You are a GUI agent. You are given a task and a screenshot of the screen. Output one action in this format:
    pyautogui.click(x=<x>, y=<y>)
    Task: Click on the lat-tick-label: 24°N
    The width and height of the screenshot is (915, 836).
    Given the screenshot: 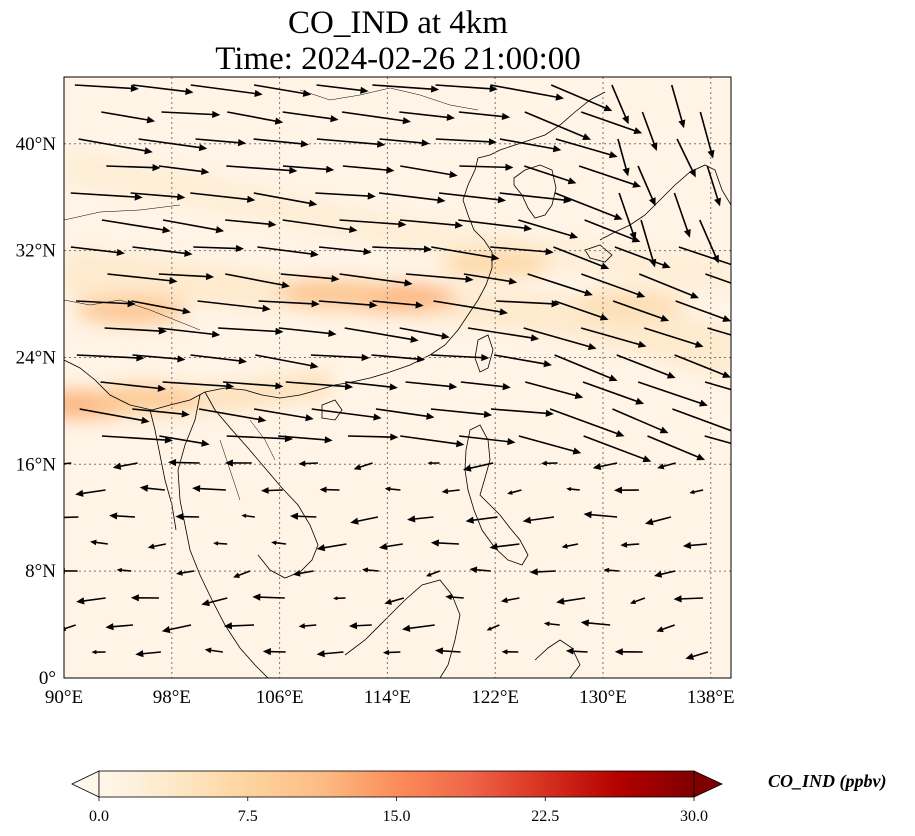 What is the action you would take?
    pyautogui.click(x=36, y=357)
    